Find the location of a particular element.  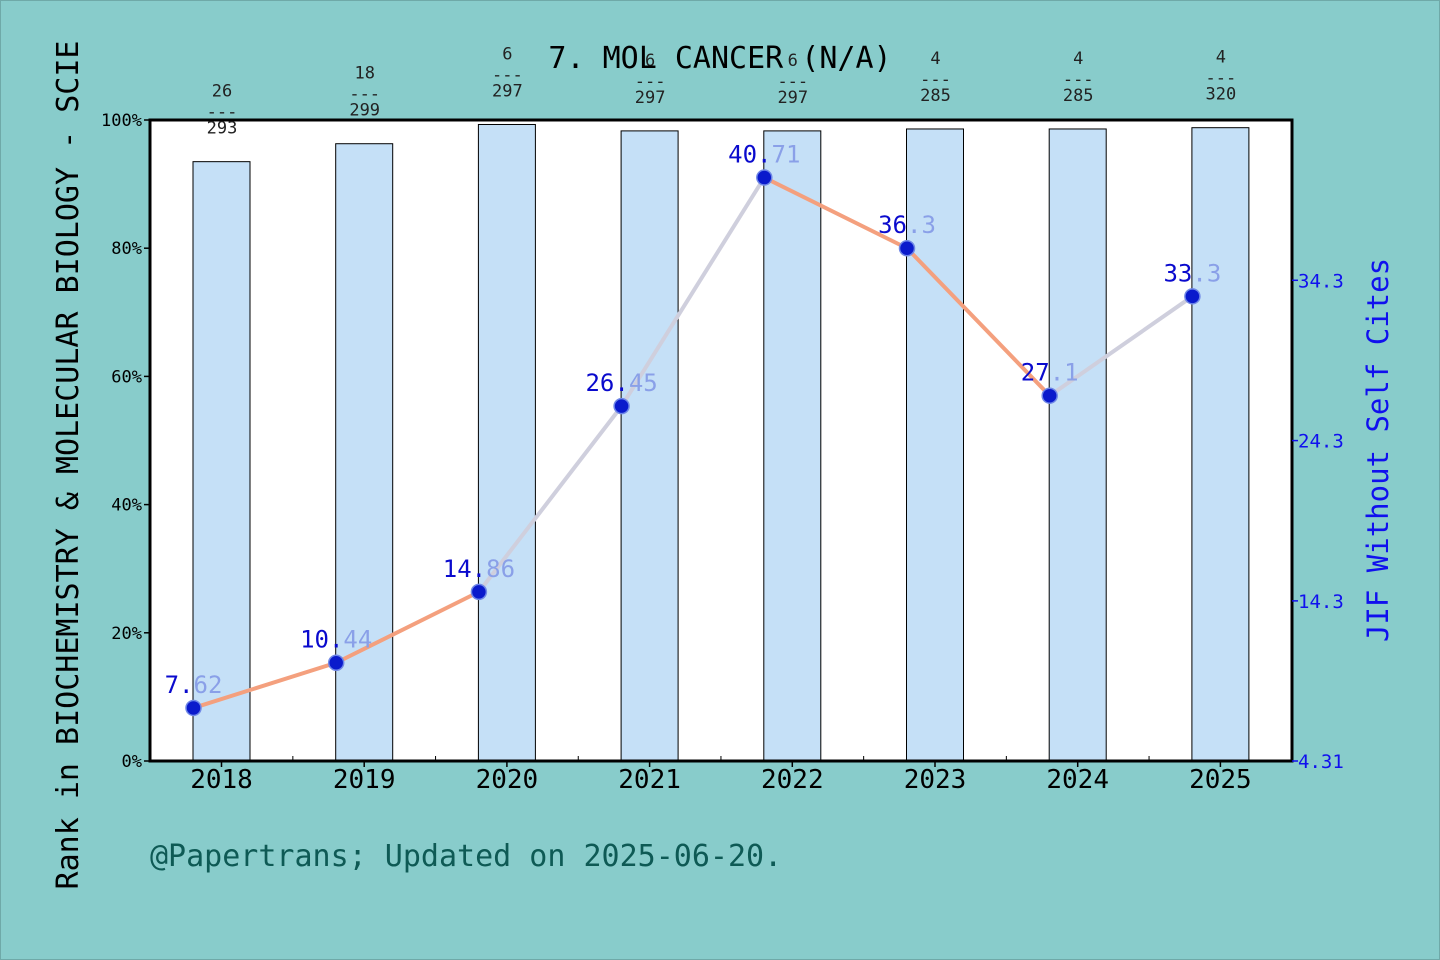

left-tick-label: 100% is located at coordinates (121, 121).